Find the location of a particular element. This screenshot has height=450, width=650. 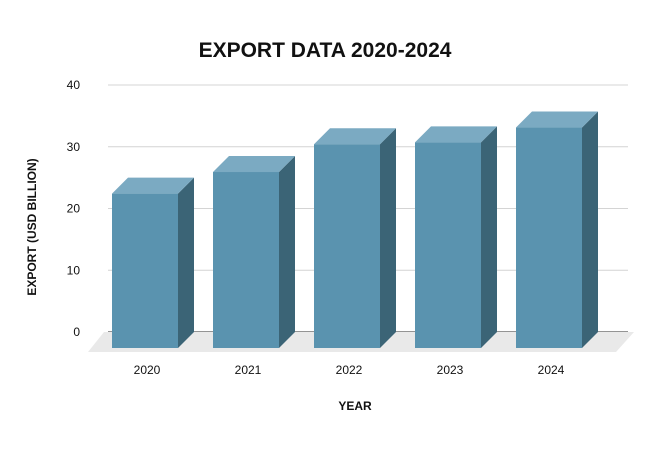

bar-2020 is located at coordinates (153, 262).